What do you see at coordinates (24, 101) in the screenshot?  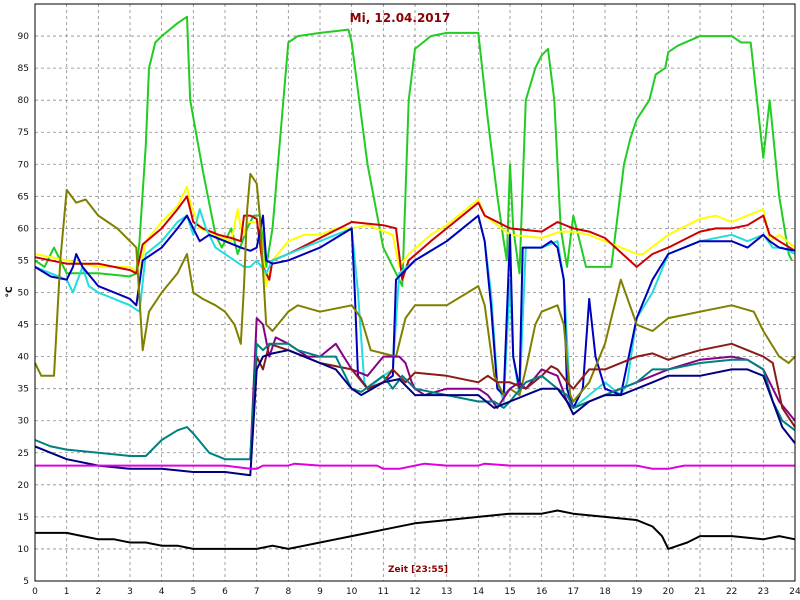 I see `y-tick-label: 80` at bounding box center [24, 101].